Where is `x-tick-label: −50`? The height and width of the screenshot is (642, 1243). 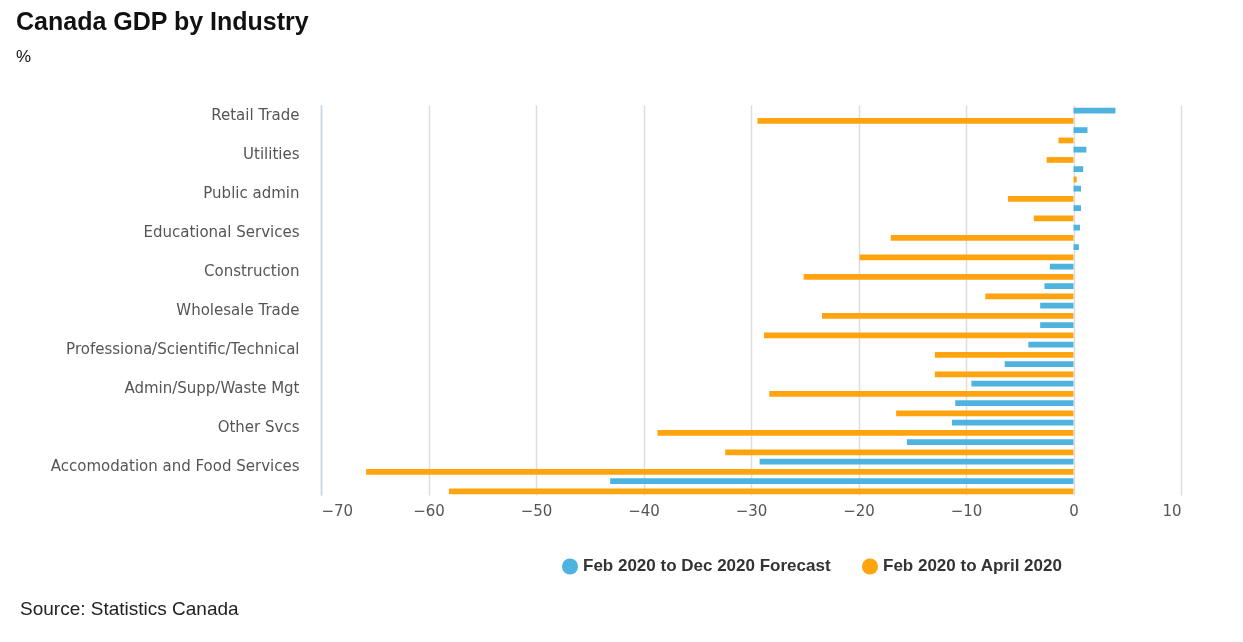
x-tick-label: −50 is located at coordinates (536, 510).